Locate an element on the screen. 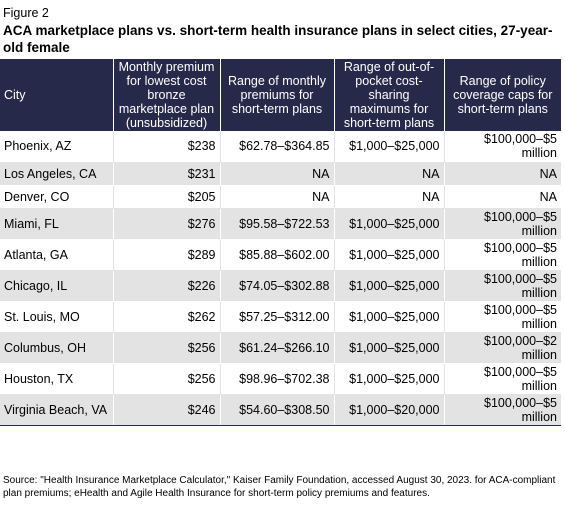 This screenshot has width=565, height=505. cell-short-term-premiums: $62.78–$364.85 is located at coordinates (276, 147).